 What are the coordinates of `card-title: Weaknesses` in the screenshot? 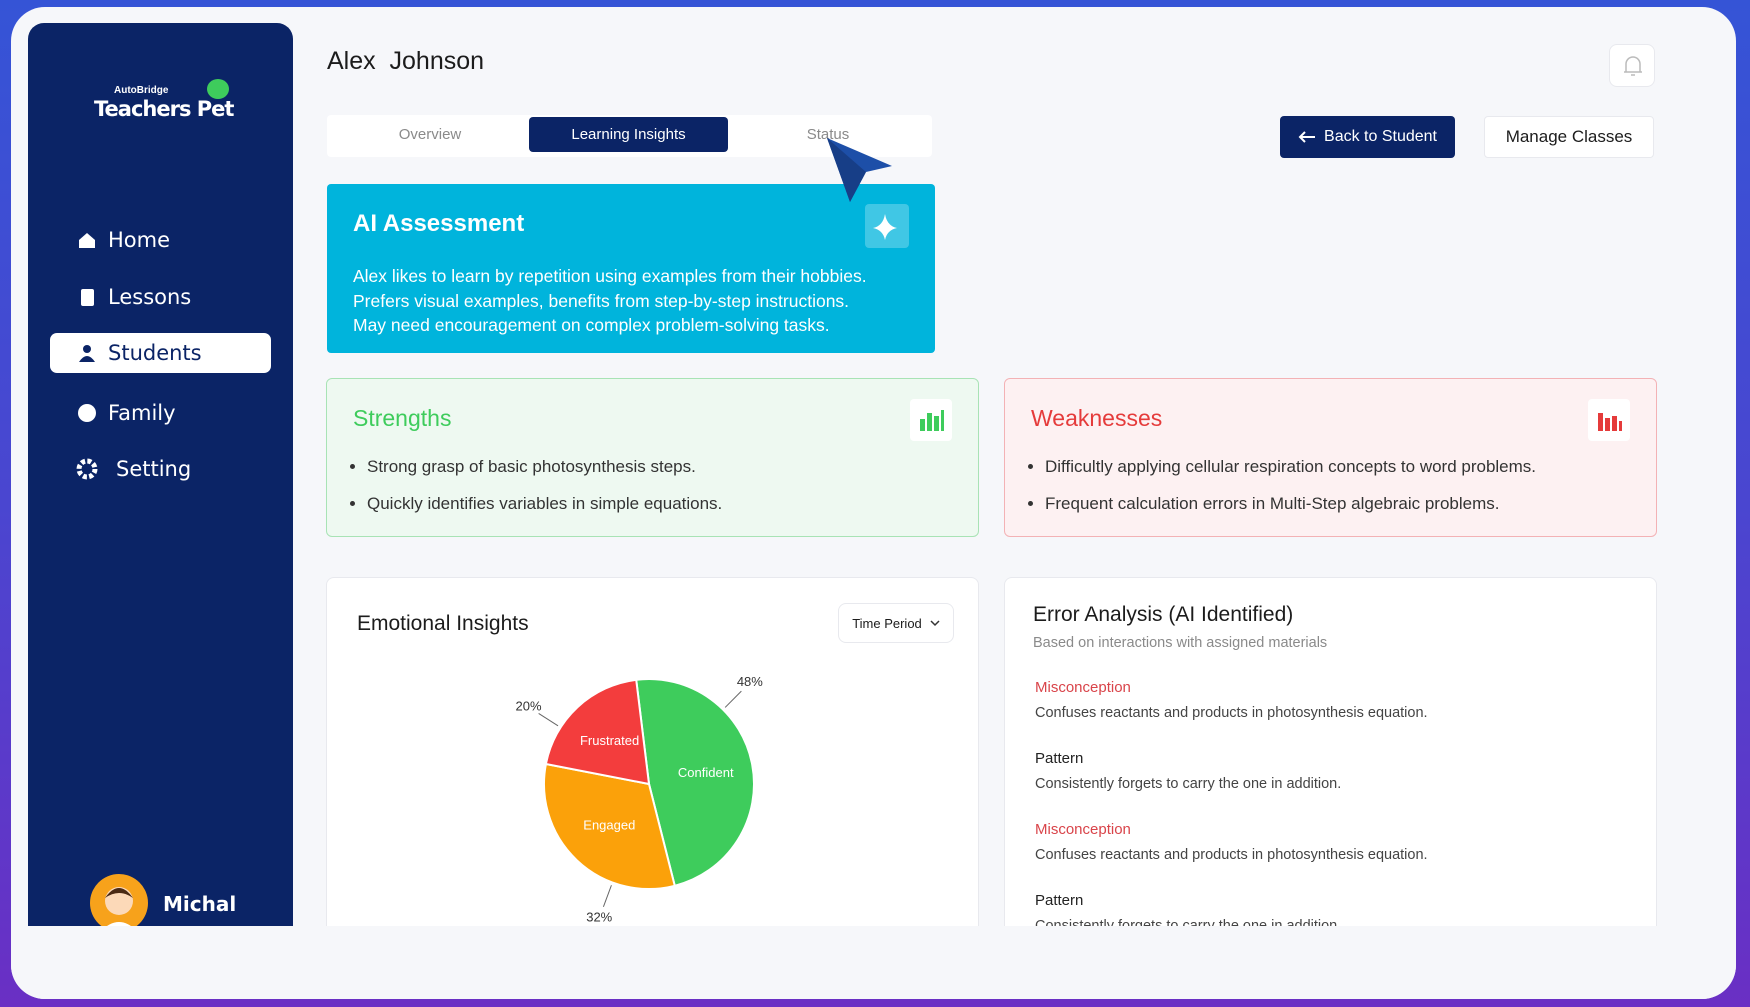 It's located at (1097, 418).